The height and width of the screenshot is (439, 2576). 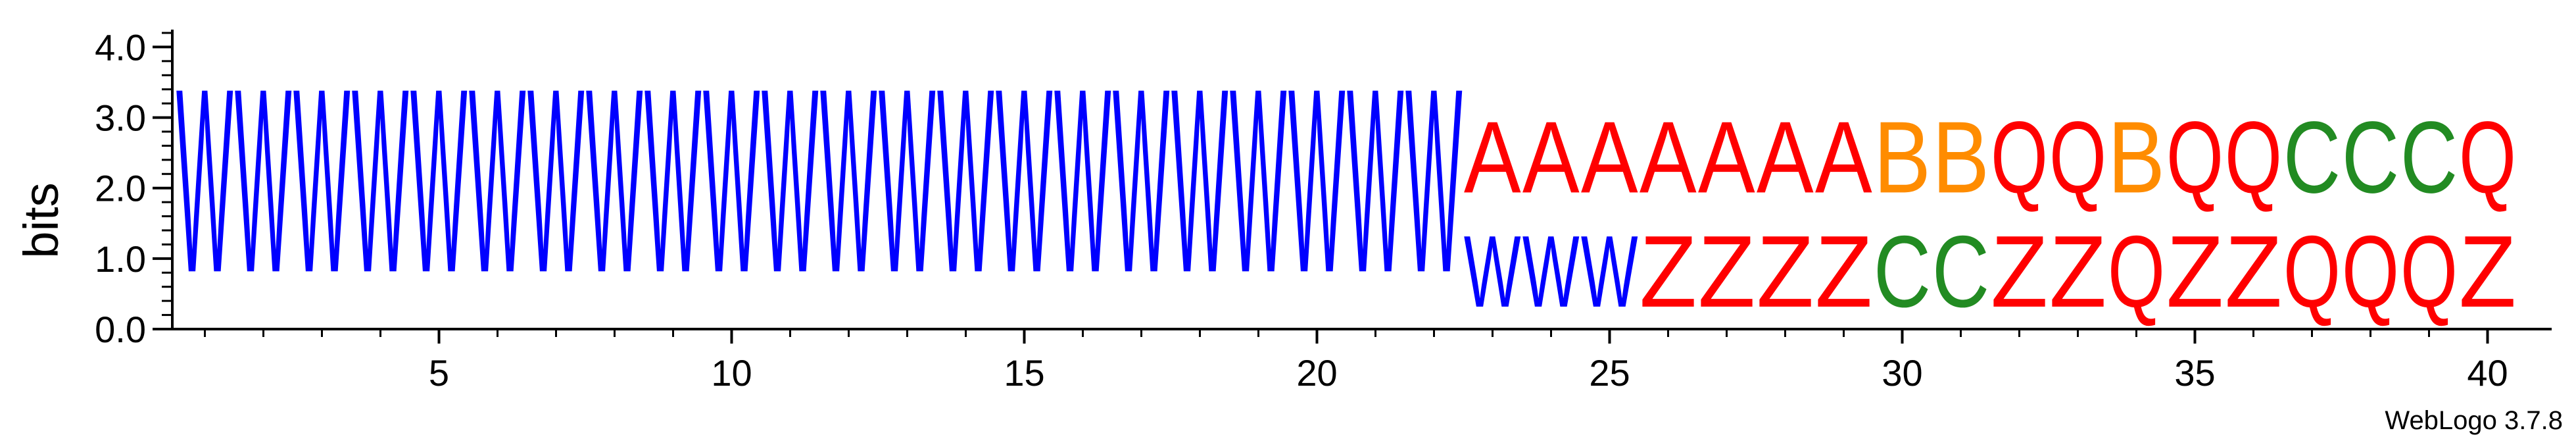 I want to click on y-tick-label: 4.0, so click(x=121, y=47).